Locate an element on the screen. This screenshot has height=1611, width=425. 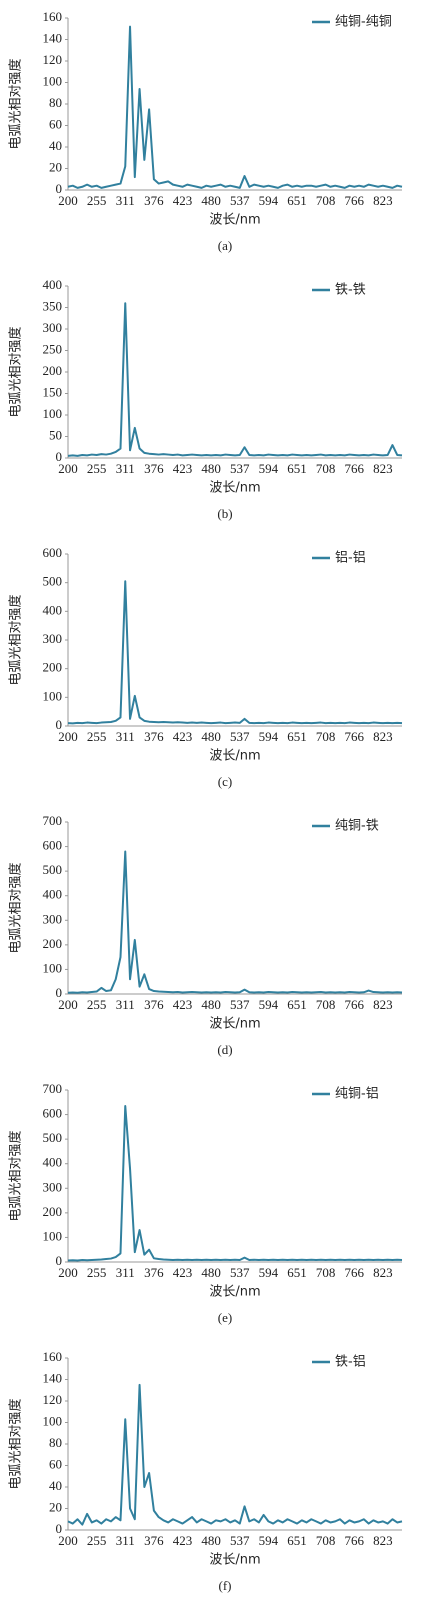
legend-label: 铁-铁 is located at coordinates (350, 290).